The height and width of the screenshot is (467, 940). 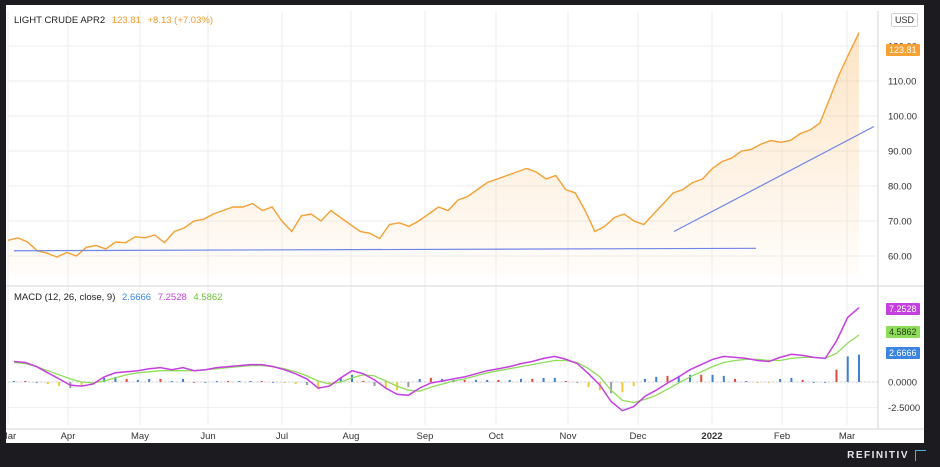 What do you see at coordinates (902, 82) in the screenshot?
I see `price-tick-label: 110.00` at bounding box center [902, 82].